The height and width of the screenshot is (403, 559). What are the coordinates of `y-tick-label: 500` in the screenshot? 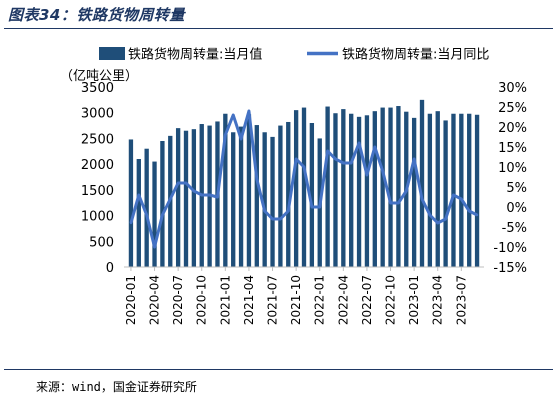 It's located at (101, 242).